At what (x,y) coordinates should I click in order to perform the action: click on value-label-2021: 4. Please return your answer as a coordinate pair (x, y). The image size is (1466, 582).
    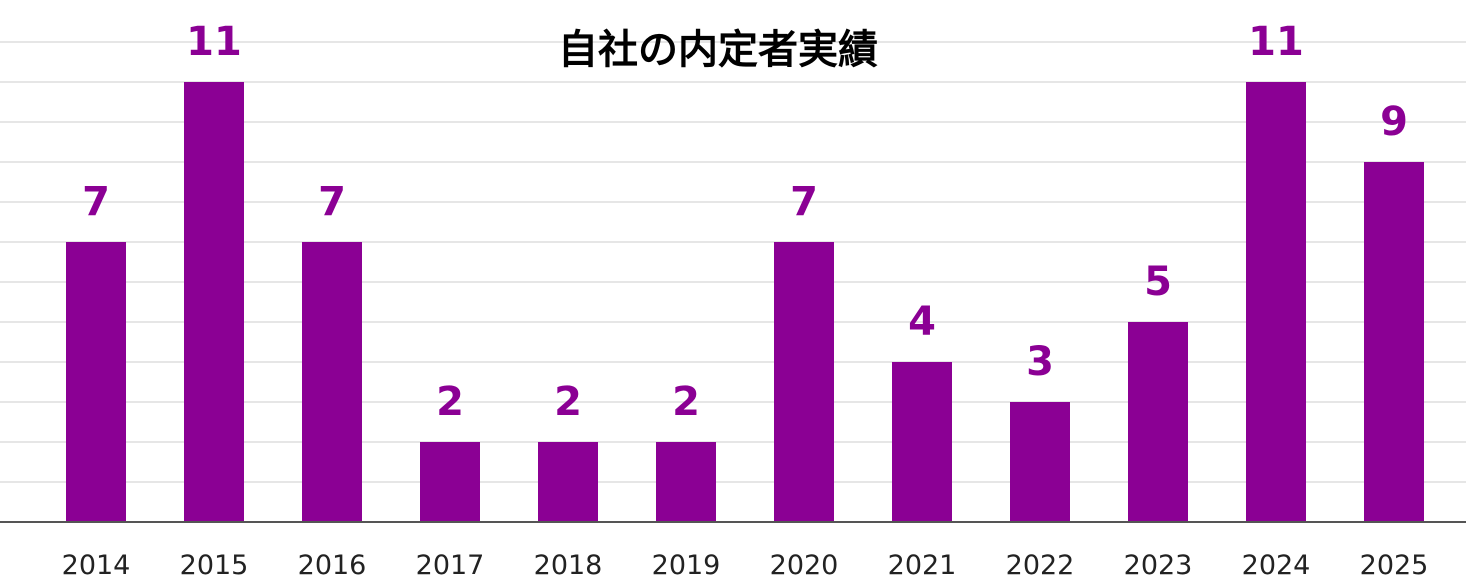
    Looking at the image, I should click on (922, 322).